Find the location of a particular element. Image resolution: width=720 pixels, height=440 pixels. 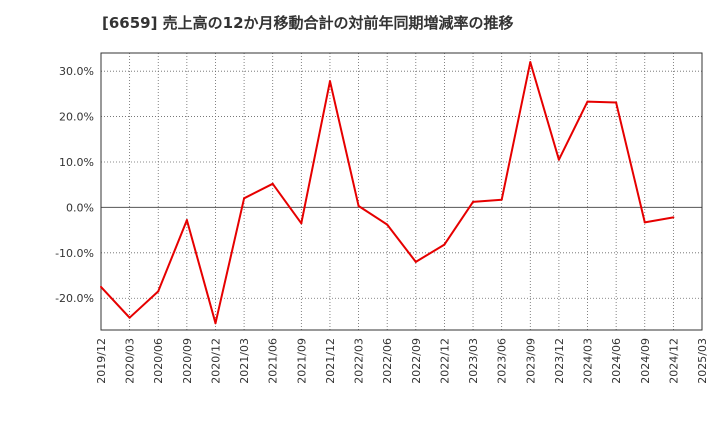

x-tick-label: 2020/09 is located at coordinates (187, 361).